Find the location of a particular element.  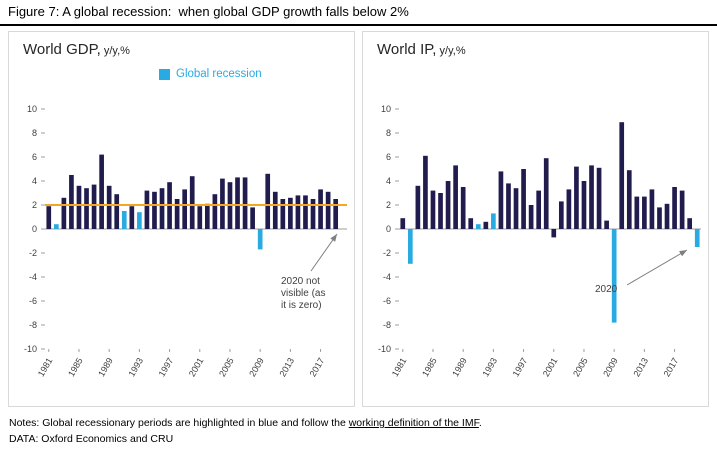

ip-2020-annotation: 2020 is located at coordinates (606, 289).